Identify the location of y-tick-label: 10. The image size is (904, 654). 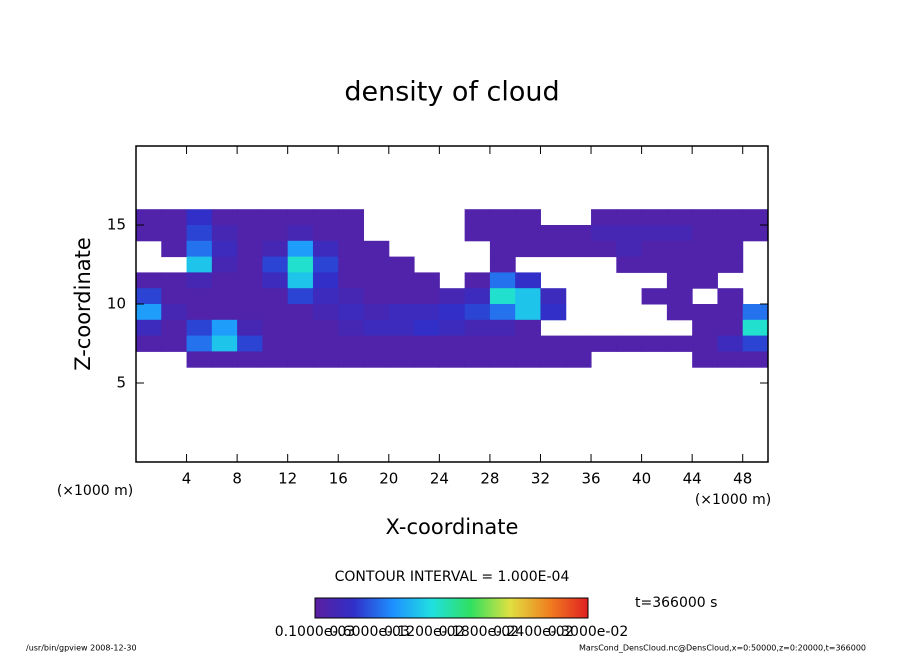
(116, 304).